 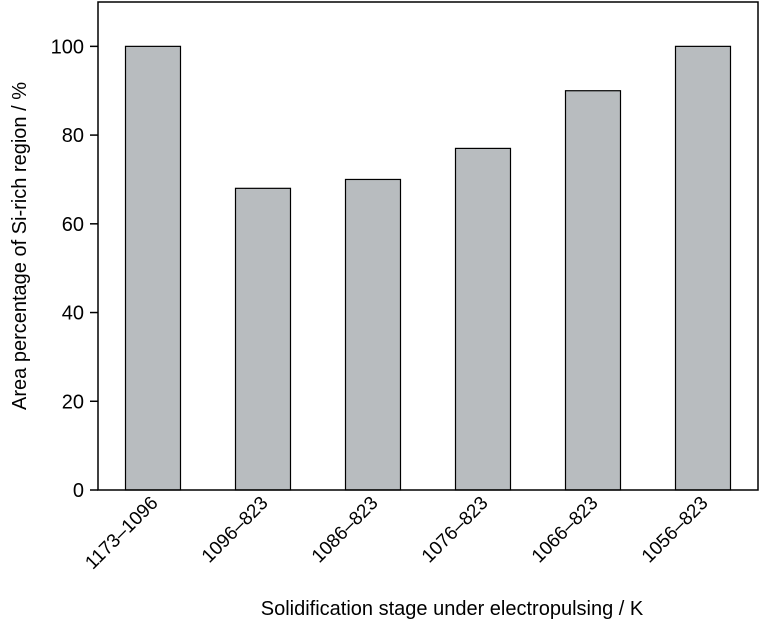 What do you see at coordinates (675, 530) in the screenshot?
I see `x-tick-label: 1056–823` at bounding box center [675, 530].